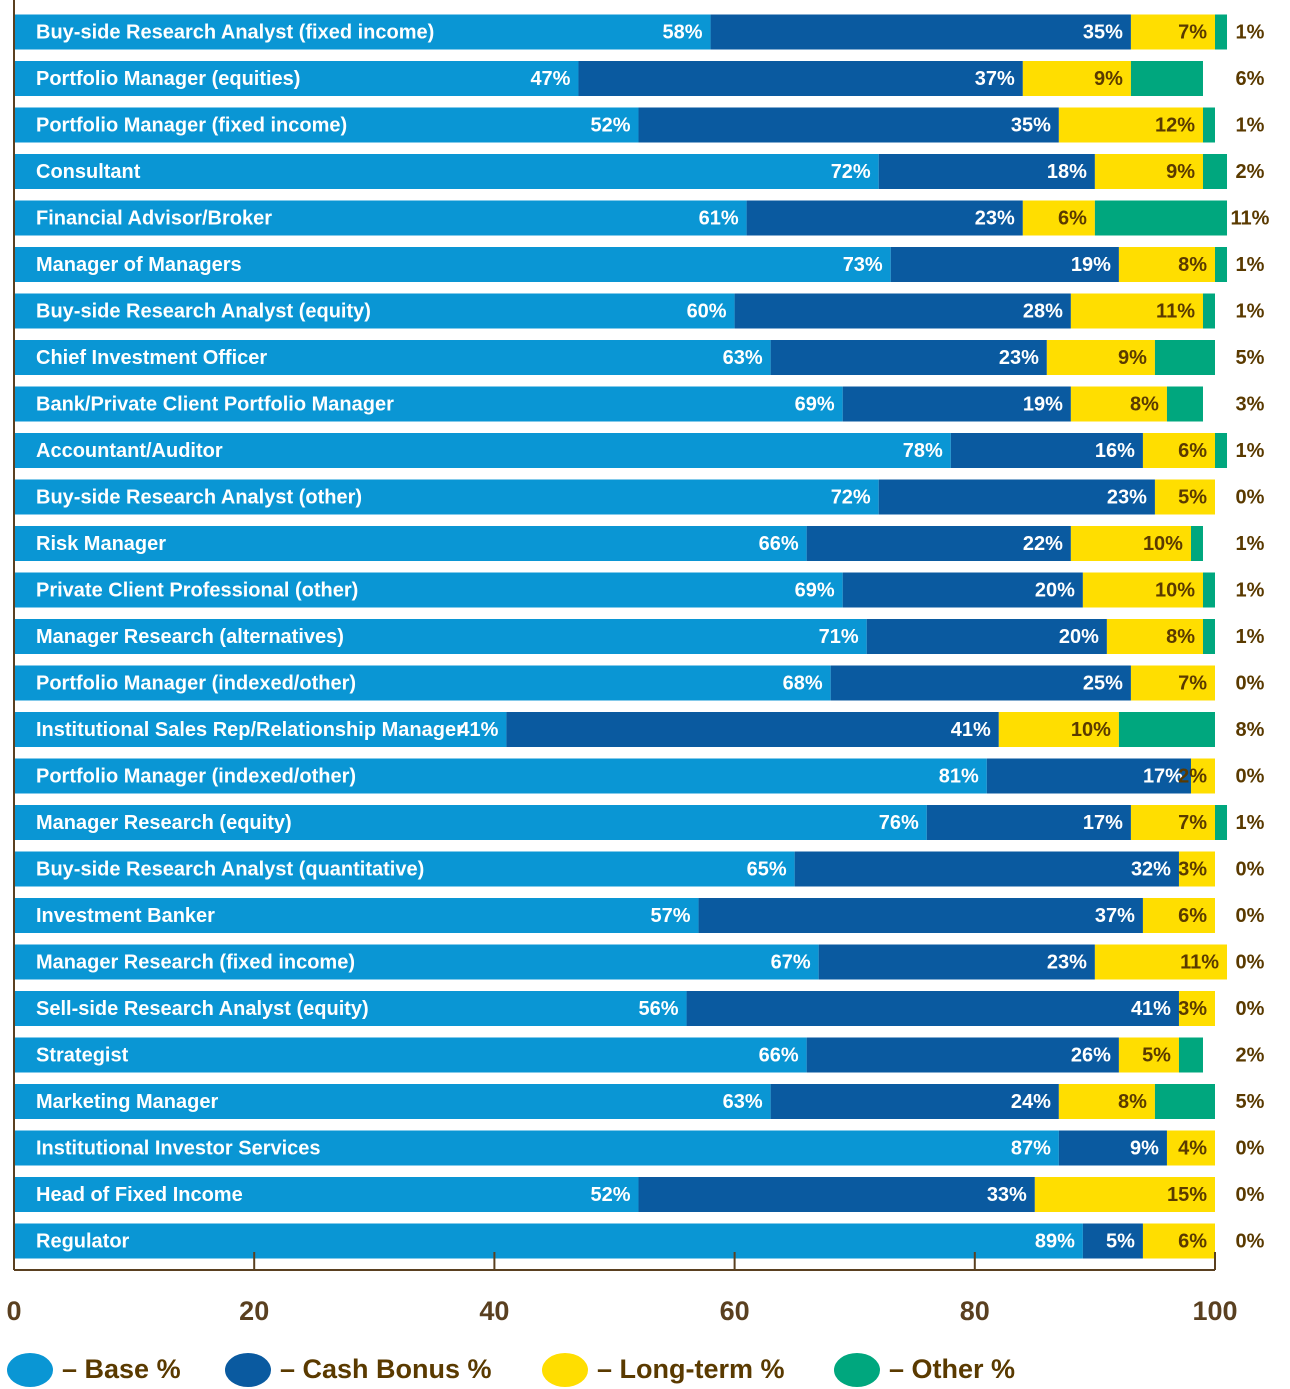 The height and width of the screenshot is (1389, 1290). I want to click on value-label: 57%, so click(671, 916).